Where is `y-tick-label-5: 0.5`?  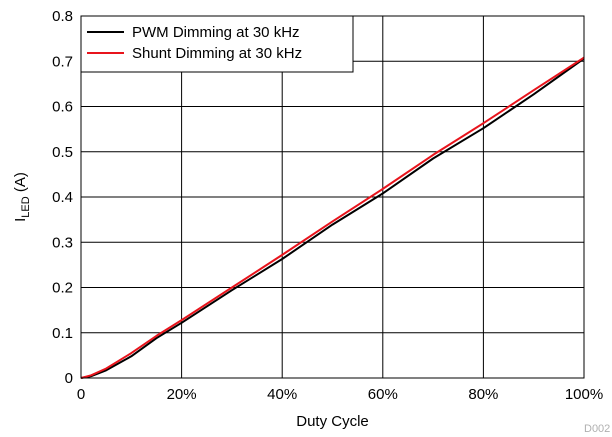 y-tick-label-5: 0.5 is located at coordinates (62, 152).